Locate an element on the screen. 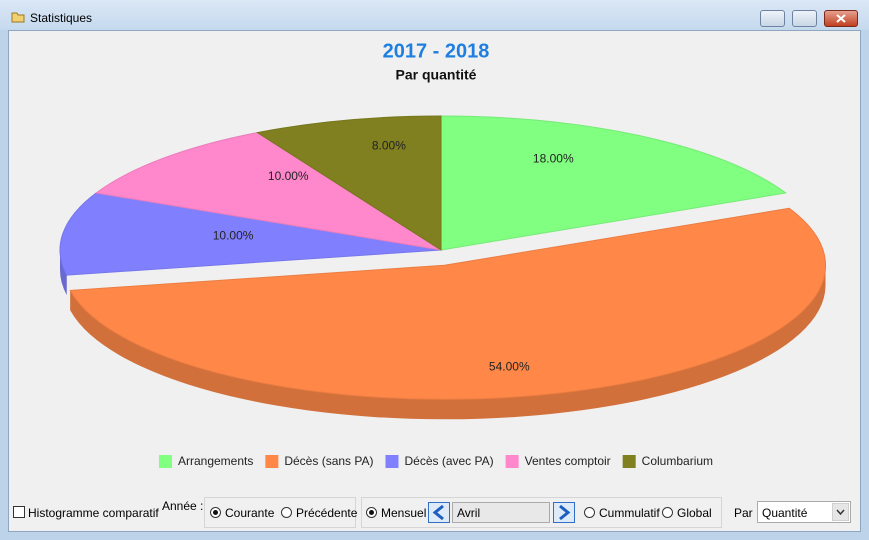 This screenshot has width=869, height=540. legend-label: Columbarium is located at coordinates (677, 461).